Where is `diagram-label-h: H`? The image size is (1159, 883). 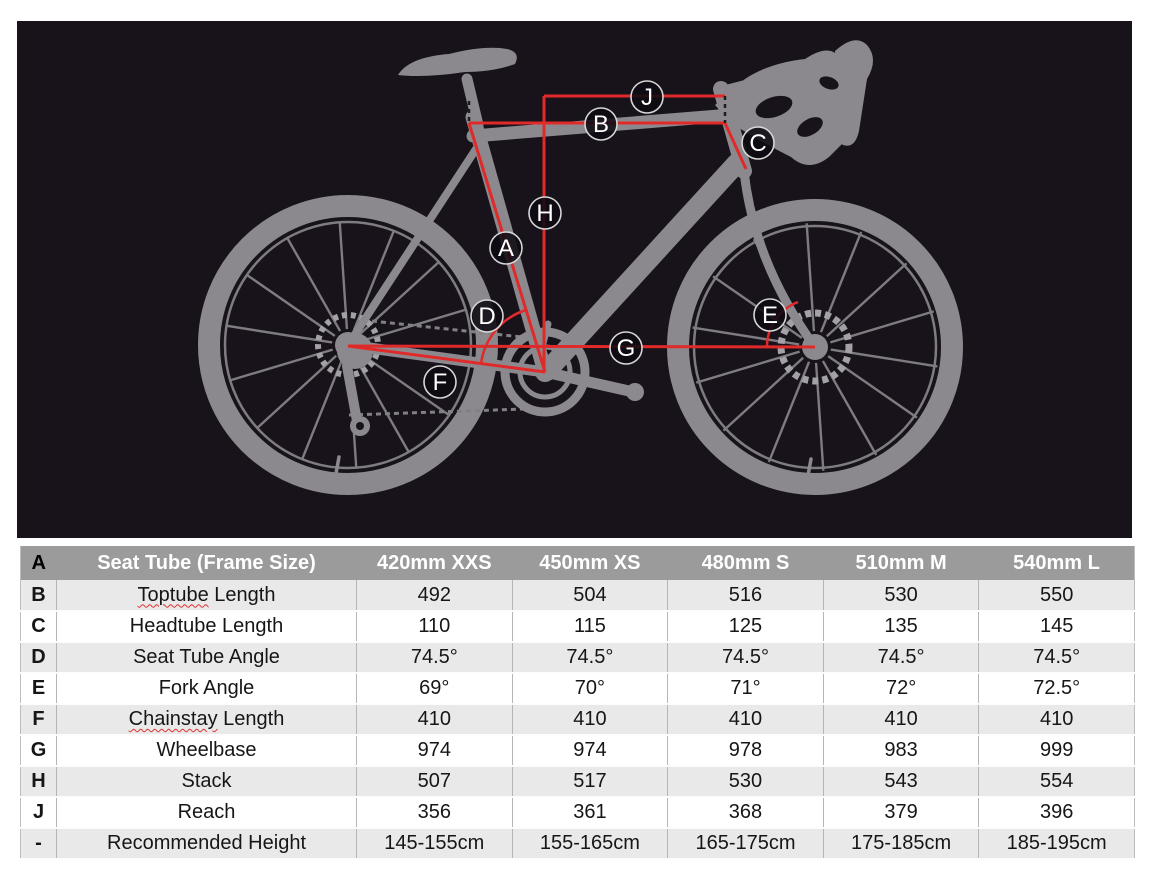 diagram-label-h: H is located at coordinates (545, 213).